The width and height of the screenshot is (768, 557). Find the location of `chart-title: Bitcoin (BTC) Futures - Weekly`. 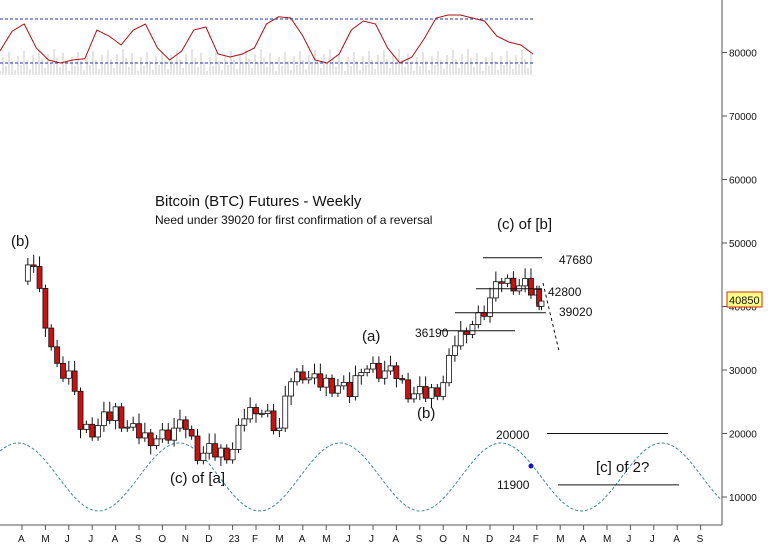

chart-title: Bitcoin (BTC) Futures - Weekly is located at coordinates (258, 201).